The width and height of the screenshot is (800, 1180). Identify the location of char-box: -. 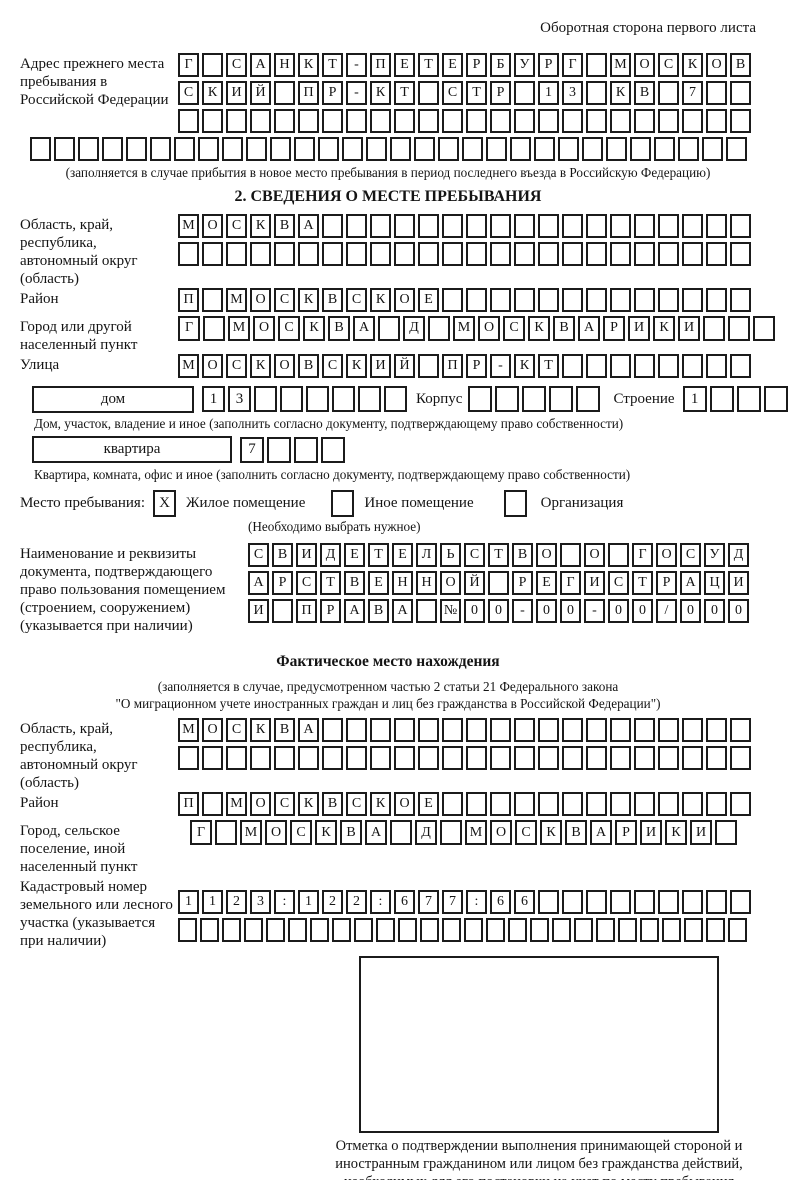
(500, 365).